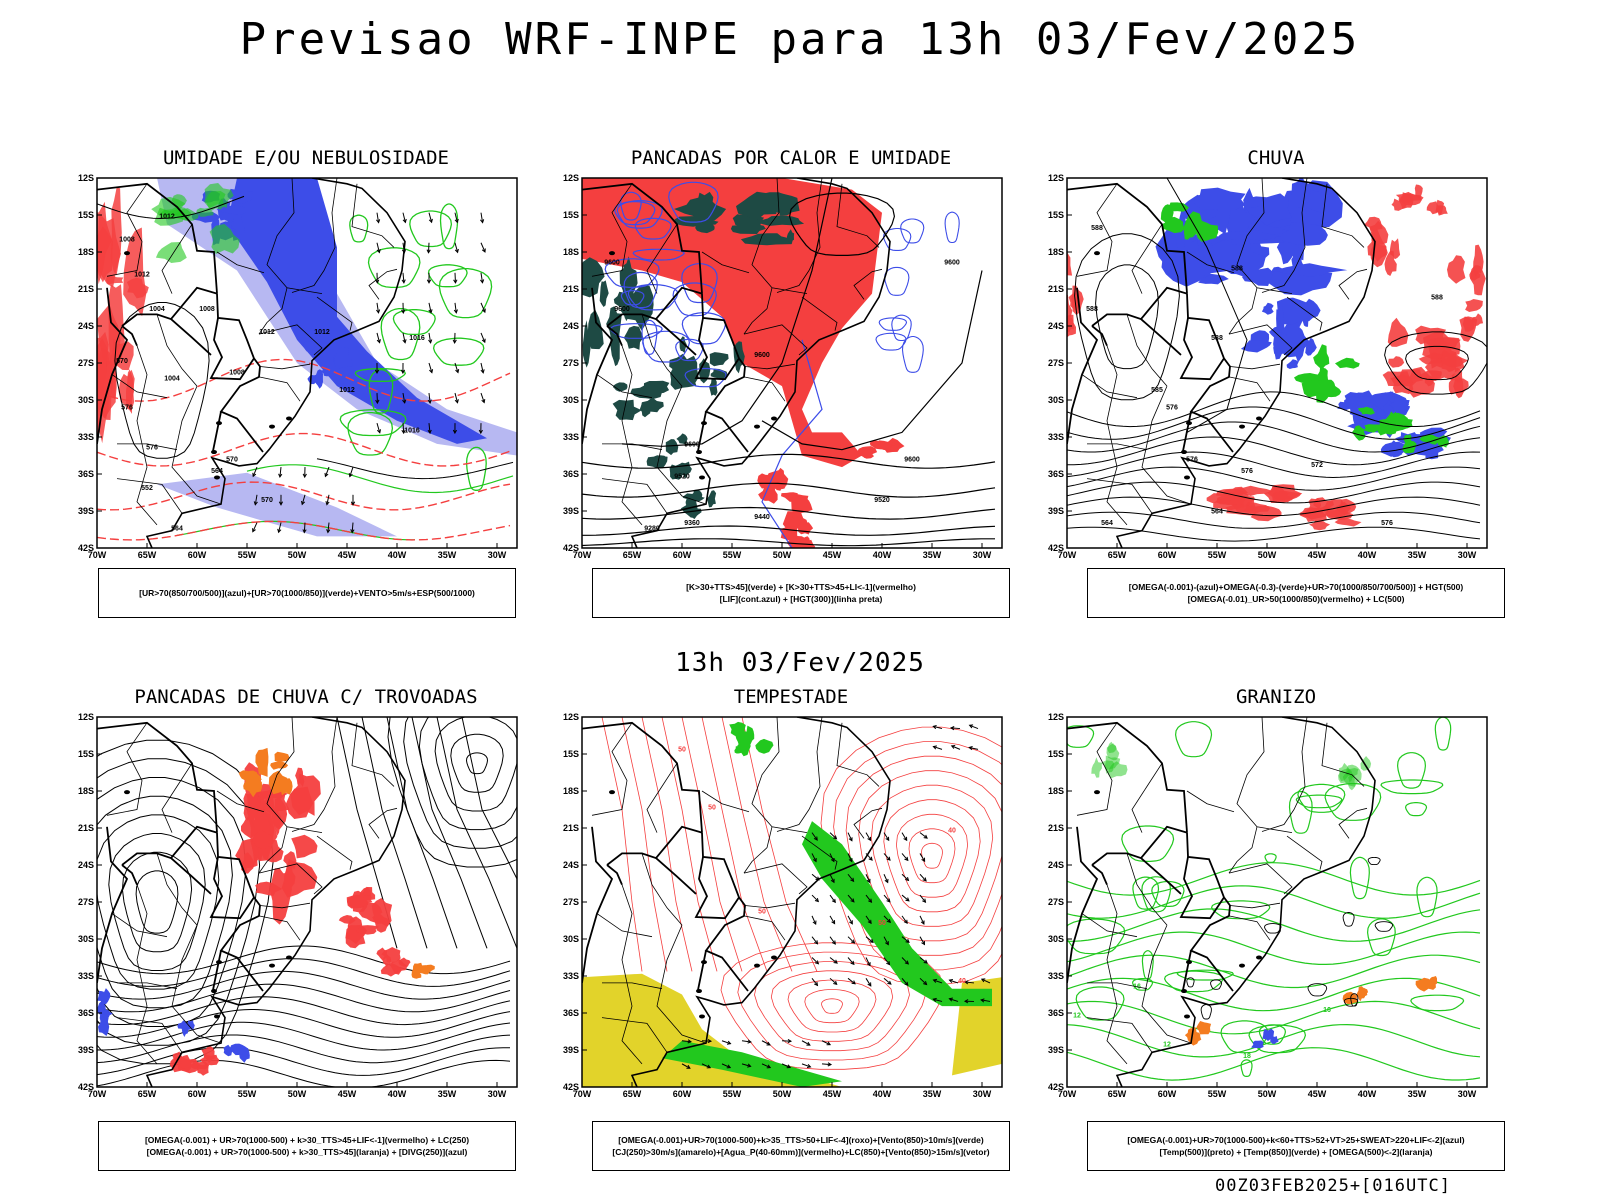 Image resolution: width=1600 pixels, height=1200 pixels. I want to click on temp850-green-area, so click(1117, 770).